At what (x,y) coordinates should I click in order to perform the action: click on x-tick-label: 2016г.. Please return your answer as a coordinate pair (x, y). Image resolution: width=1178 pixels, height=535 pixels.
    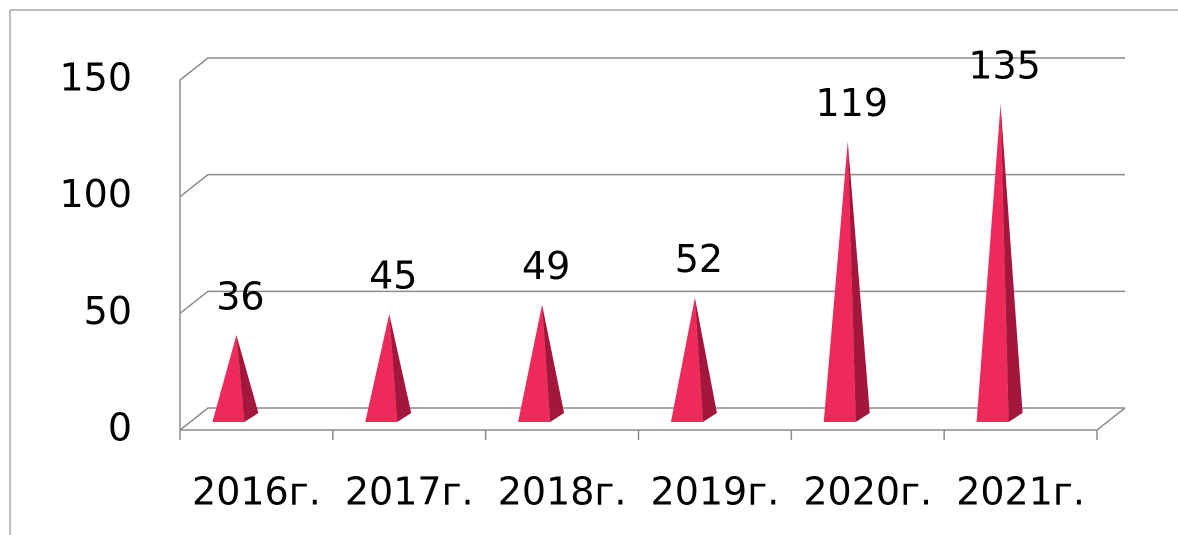
    Looking at the image, I should click on (256, 492).